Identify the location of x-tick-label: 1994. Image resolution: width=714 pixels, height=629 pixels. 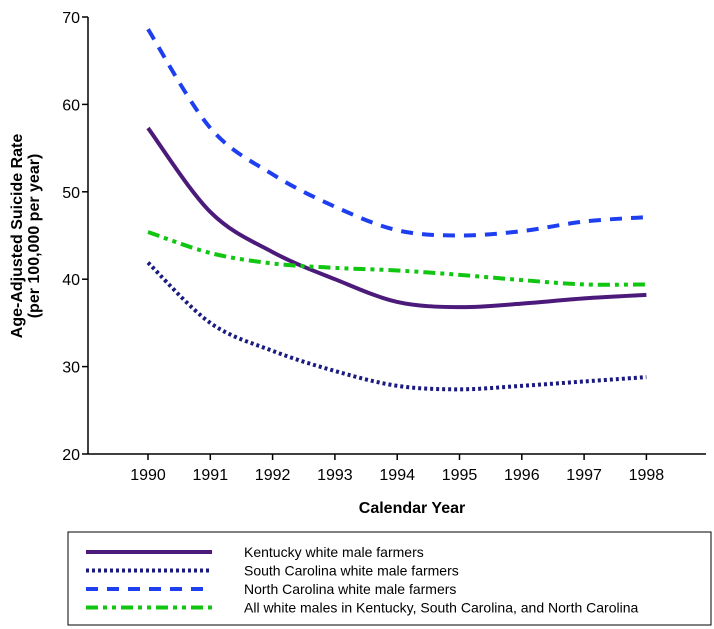
(397, 475).